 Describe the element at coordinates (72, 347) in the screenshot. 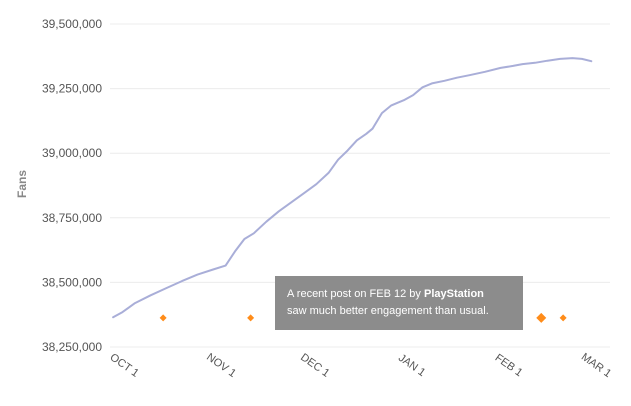

I see `y-tick-label: 38,250,000` at that location.